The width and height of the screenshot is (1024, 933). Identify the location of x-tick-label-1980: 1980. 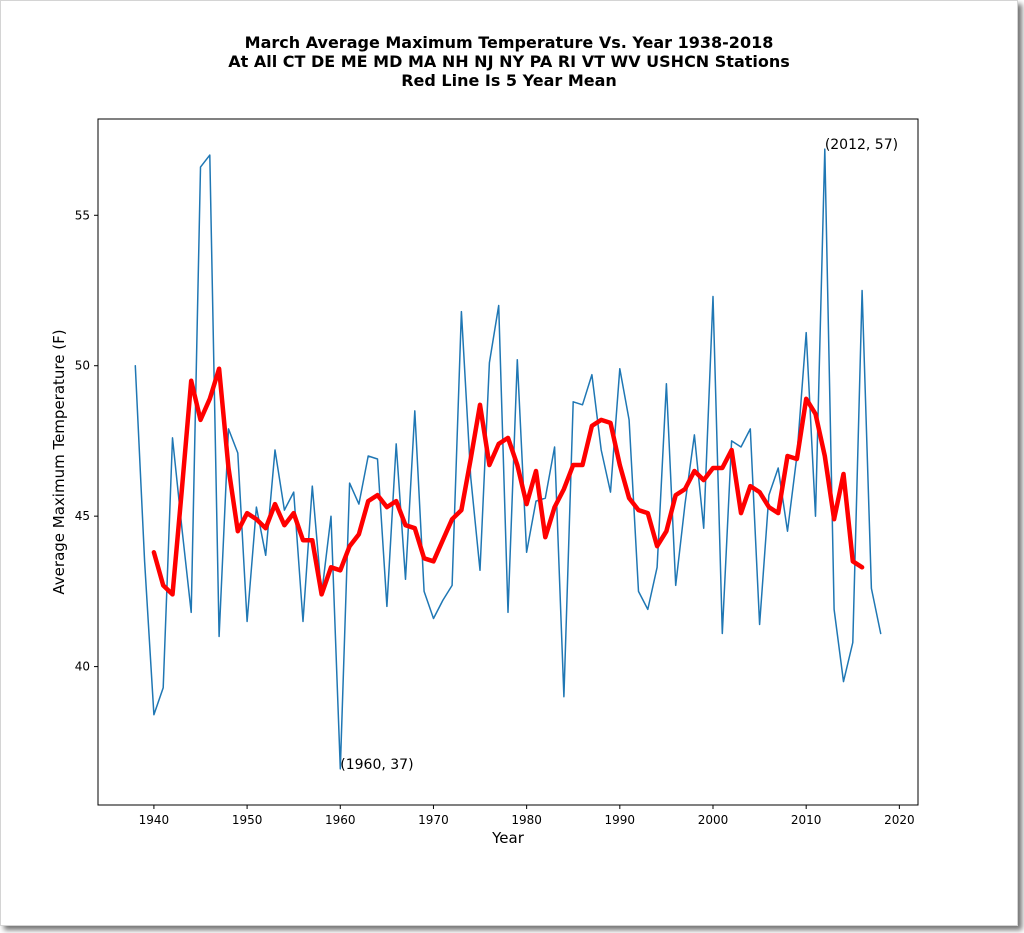
(526, 820).